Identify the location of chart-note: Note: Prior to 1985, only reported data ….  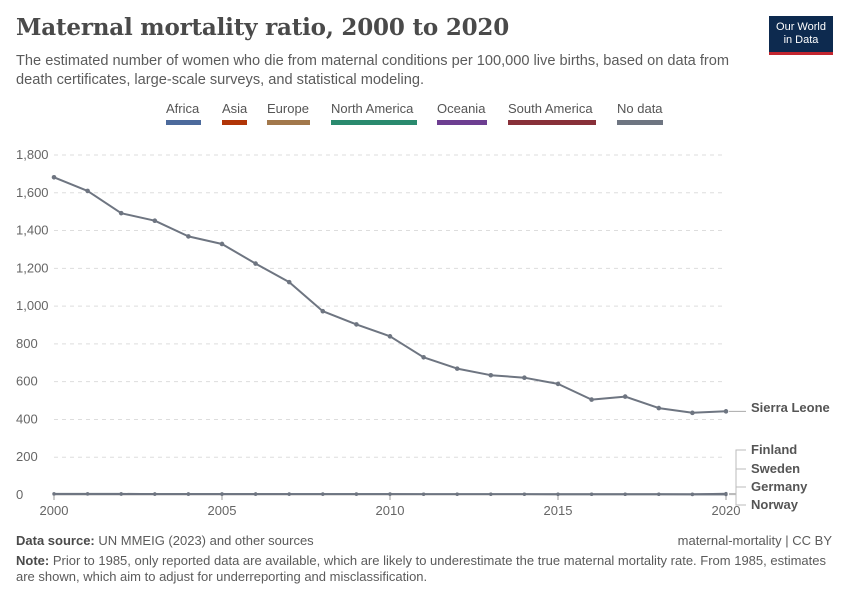
(423, 569).